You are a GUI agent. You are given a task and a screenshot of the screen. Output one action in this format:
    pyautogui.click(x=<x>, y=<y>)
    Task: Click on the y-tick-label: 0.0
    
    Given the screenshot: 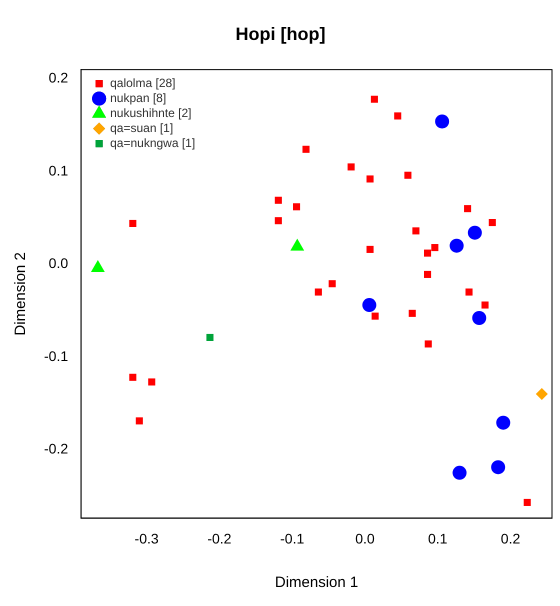 What is the action you would take?
    pyautogui.click(x=58, y=263)
    